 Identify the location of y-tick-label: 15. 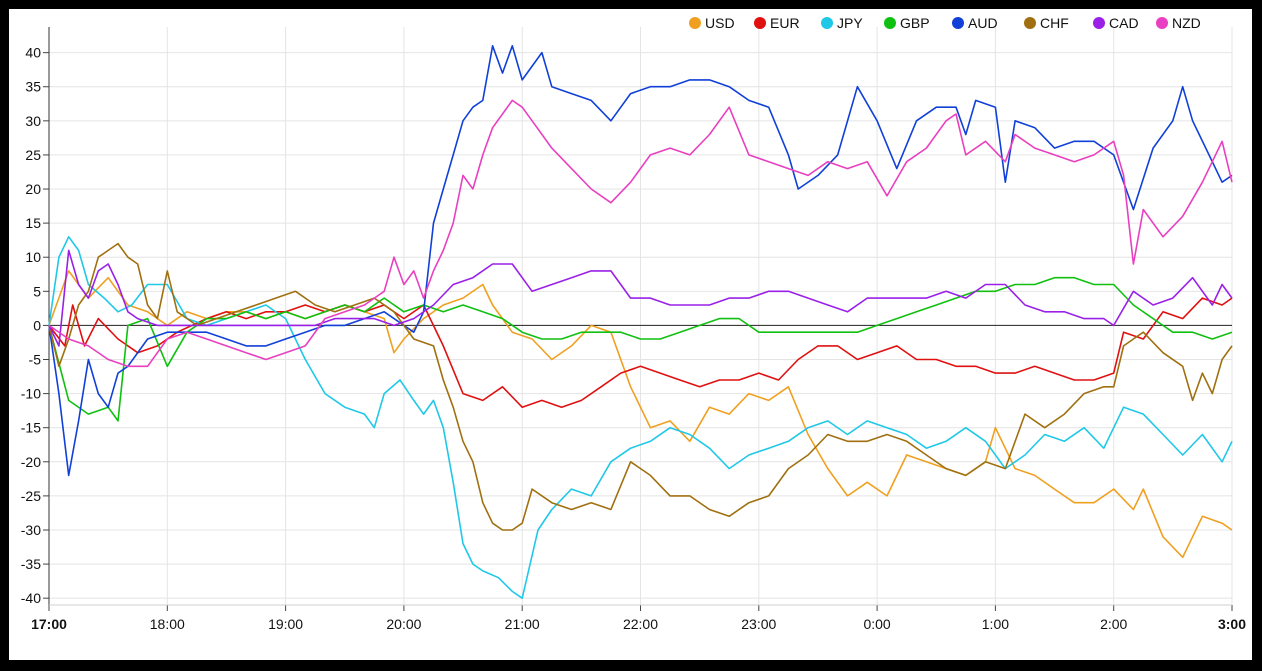
(33, 223).